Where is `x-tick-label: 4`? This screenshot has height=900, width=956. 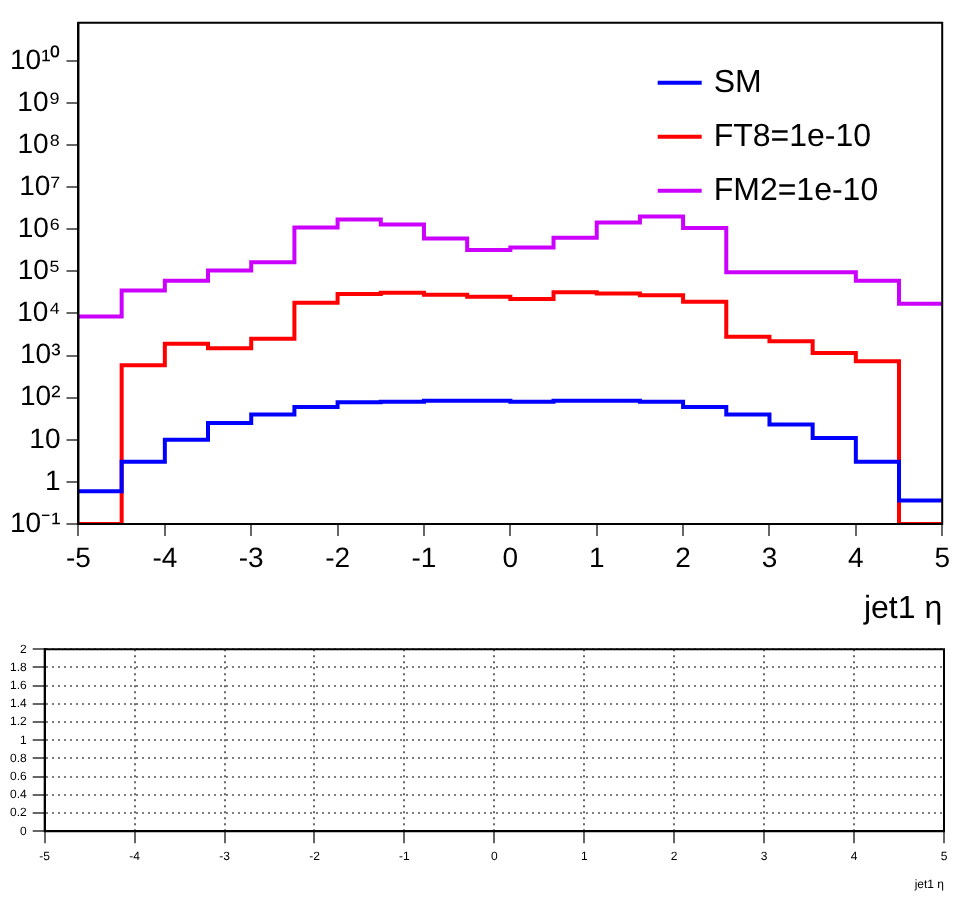
x-tick-label: 4 is located at coordinates (856, 556).